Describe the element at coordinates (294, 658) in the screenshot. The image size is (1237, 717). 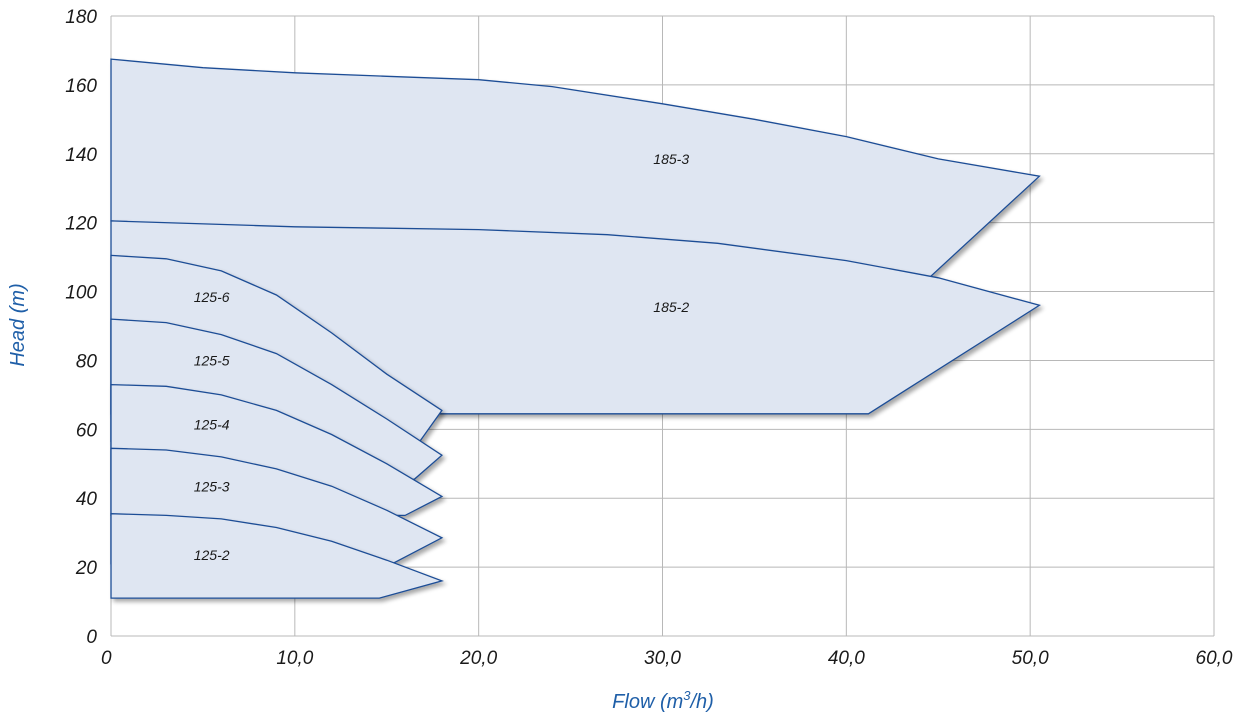
I see `x-tick-label: 10,0` at that location.